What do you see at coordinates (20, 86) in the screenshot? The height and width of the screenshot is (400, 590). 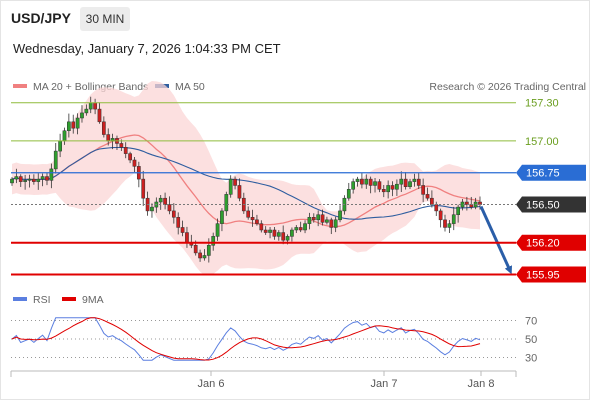 I see `legend-swatch-ma20` at bounding box center [20, 86].